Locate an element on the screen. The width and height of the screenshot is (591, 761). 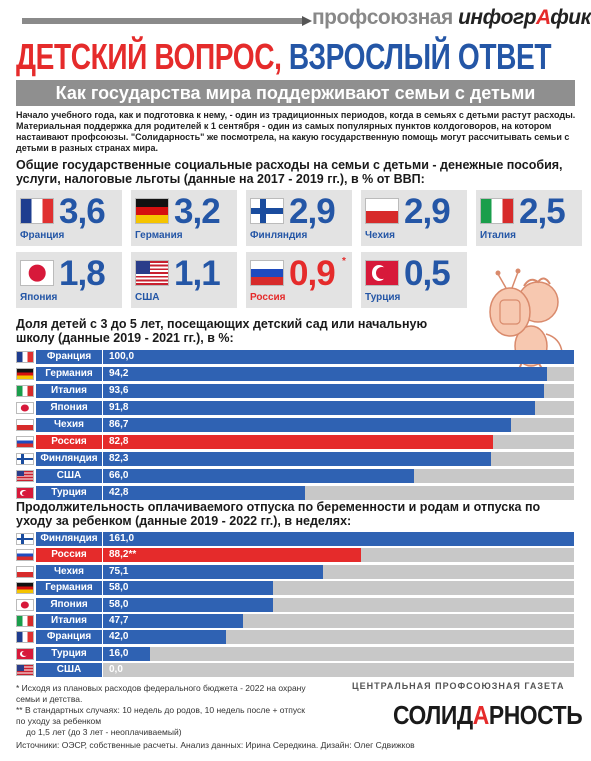
spending-value: 3,6 is located at coordinates (82, 211).